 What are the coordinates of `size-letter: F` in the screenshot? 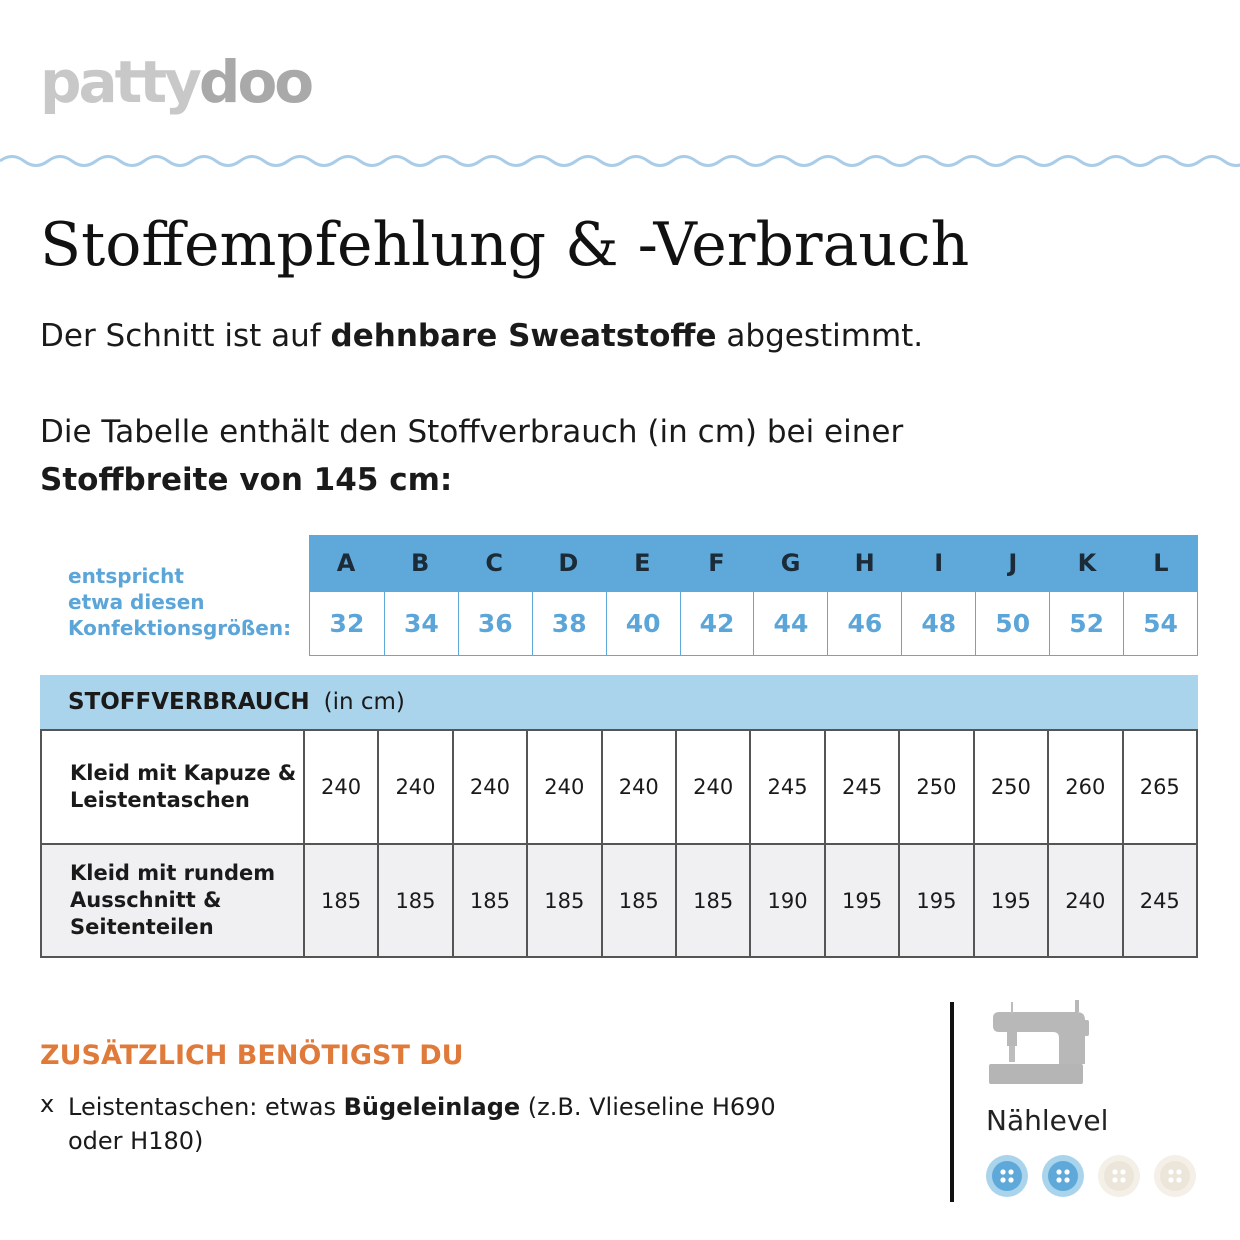 It's located at (716, 563).